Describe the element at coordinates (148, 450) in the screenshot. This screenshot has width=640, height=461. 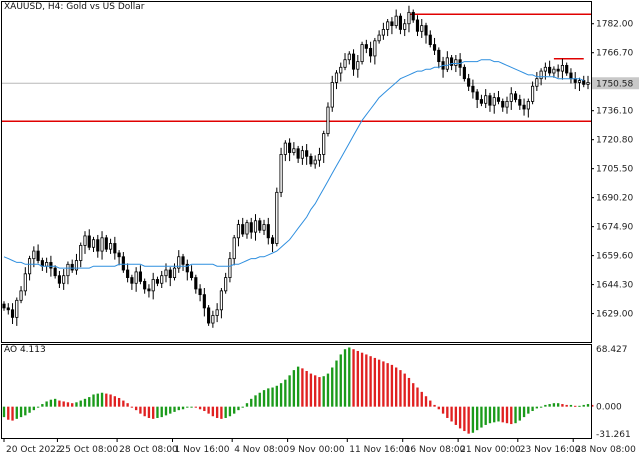
I see `x-tick-label: 28 Oct 08:00` at that location.